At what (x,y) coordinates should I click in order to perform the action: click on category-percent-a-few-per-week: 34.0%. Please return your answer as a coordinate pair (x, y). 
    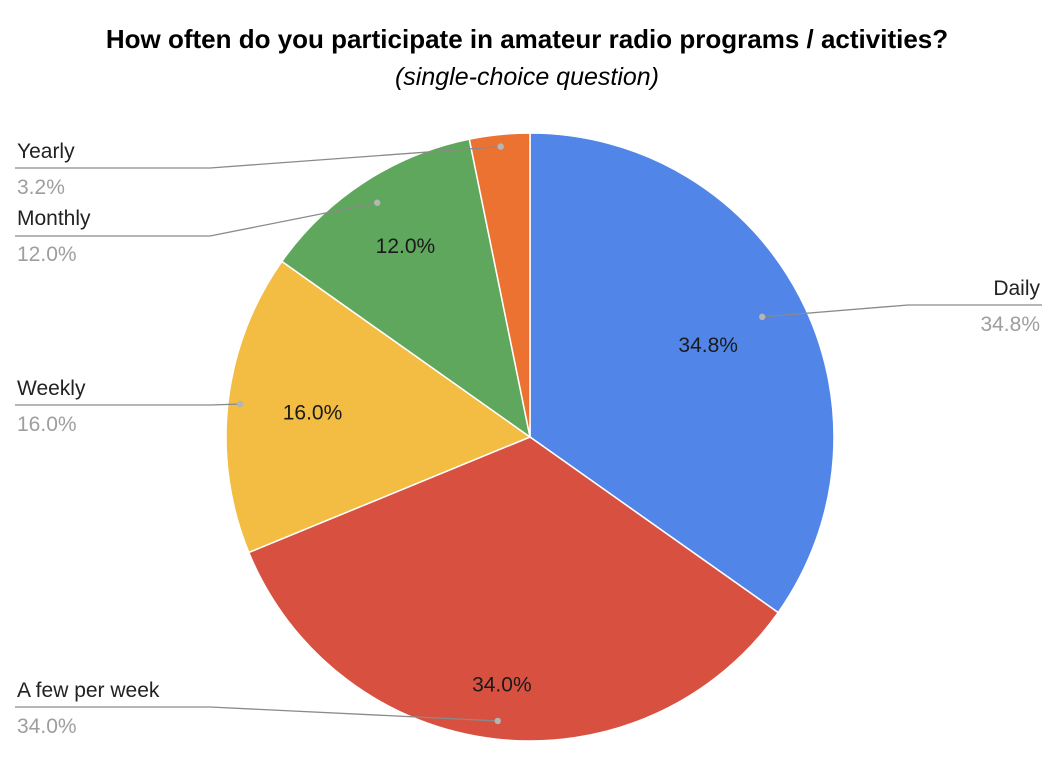
    Looking at the image, I should click on (47, 726).